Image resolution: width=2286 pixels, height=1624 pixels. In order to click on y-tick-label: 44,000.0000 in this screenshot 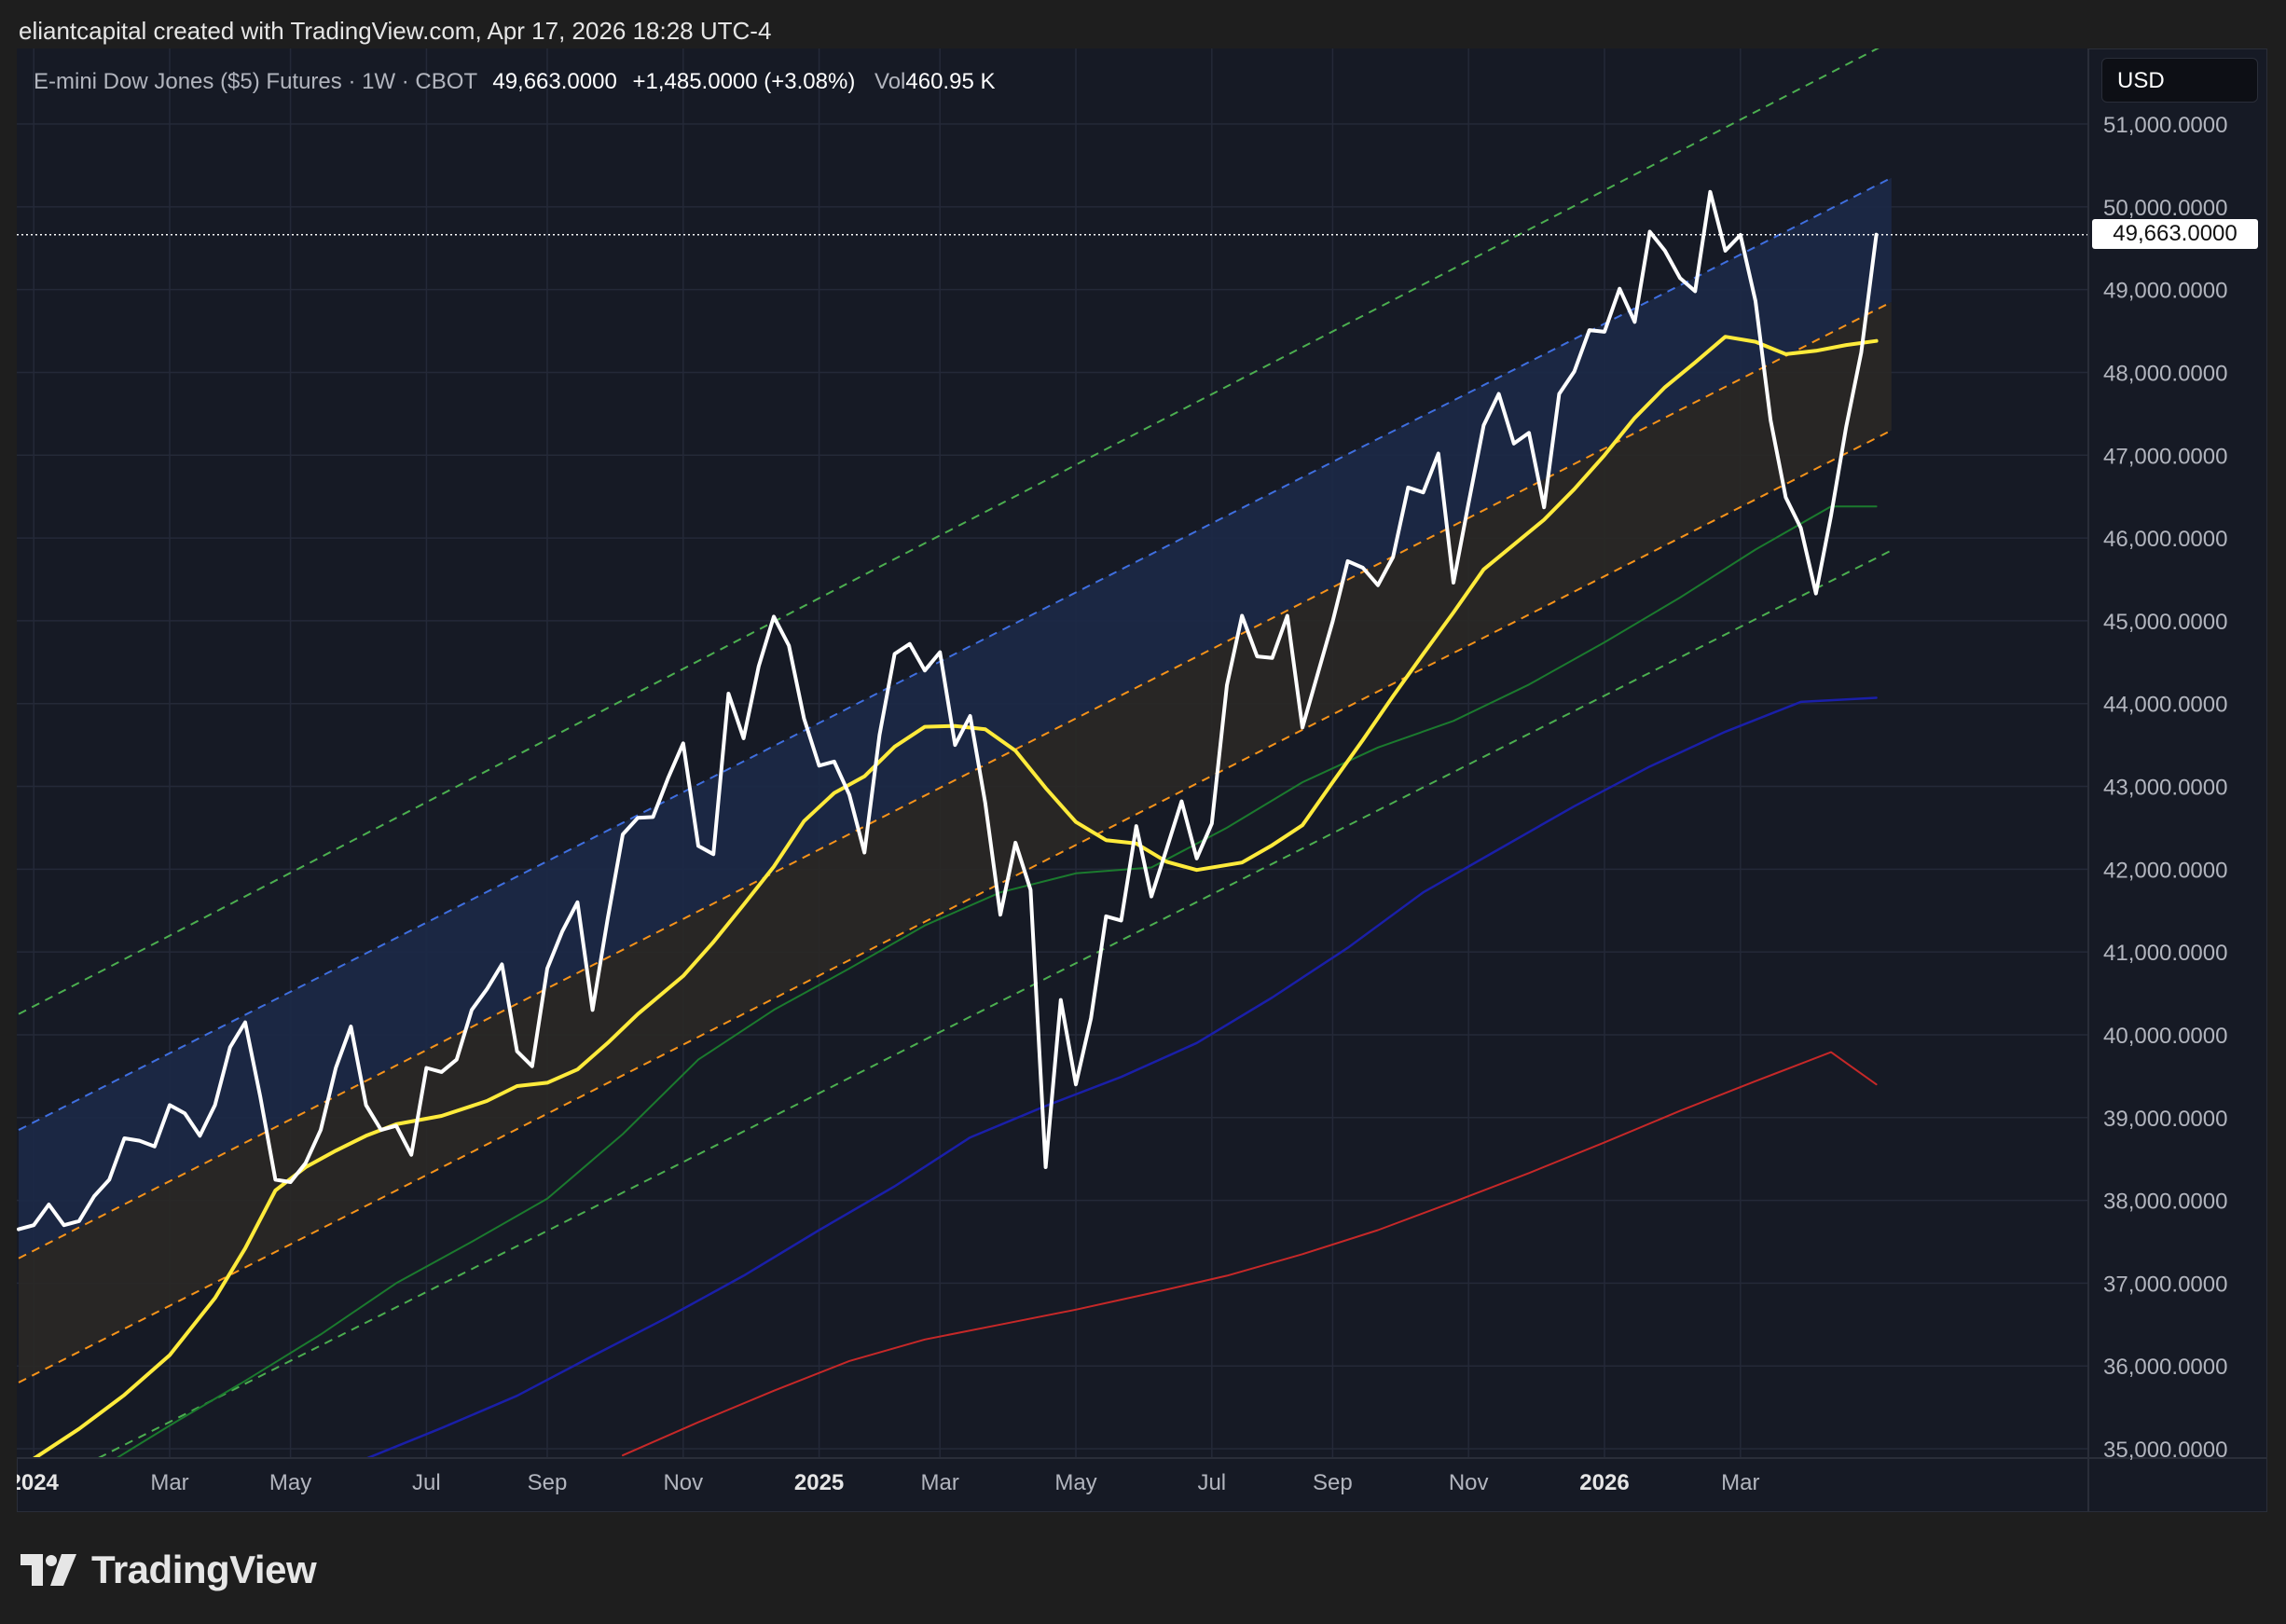, I will do `click(2165, 705)`.